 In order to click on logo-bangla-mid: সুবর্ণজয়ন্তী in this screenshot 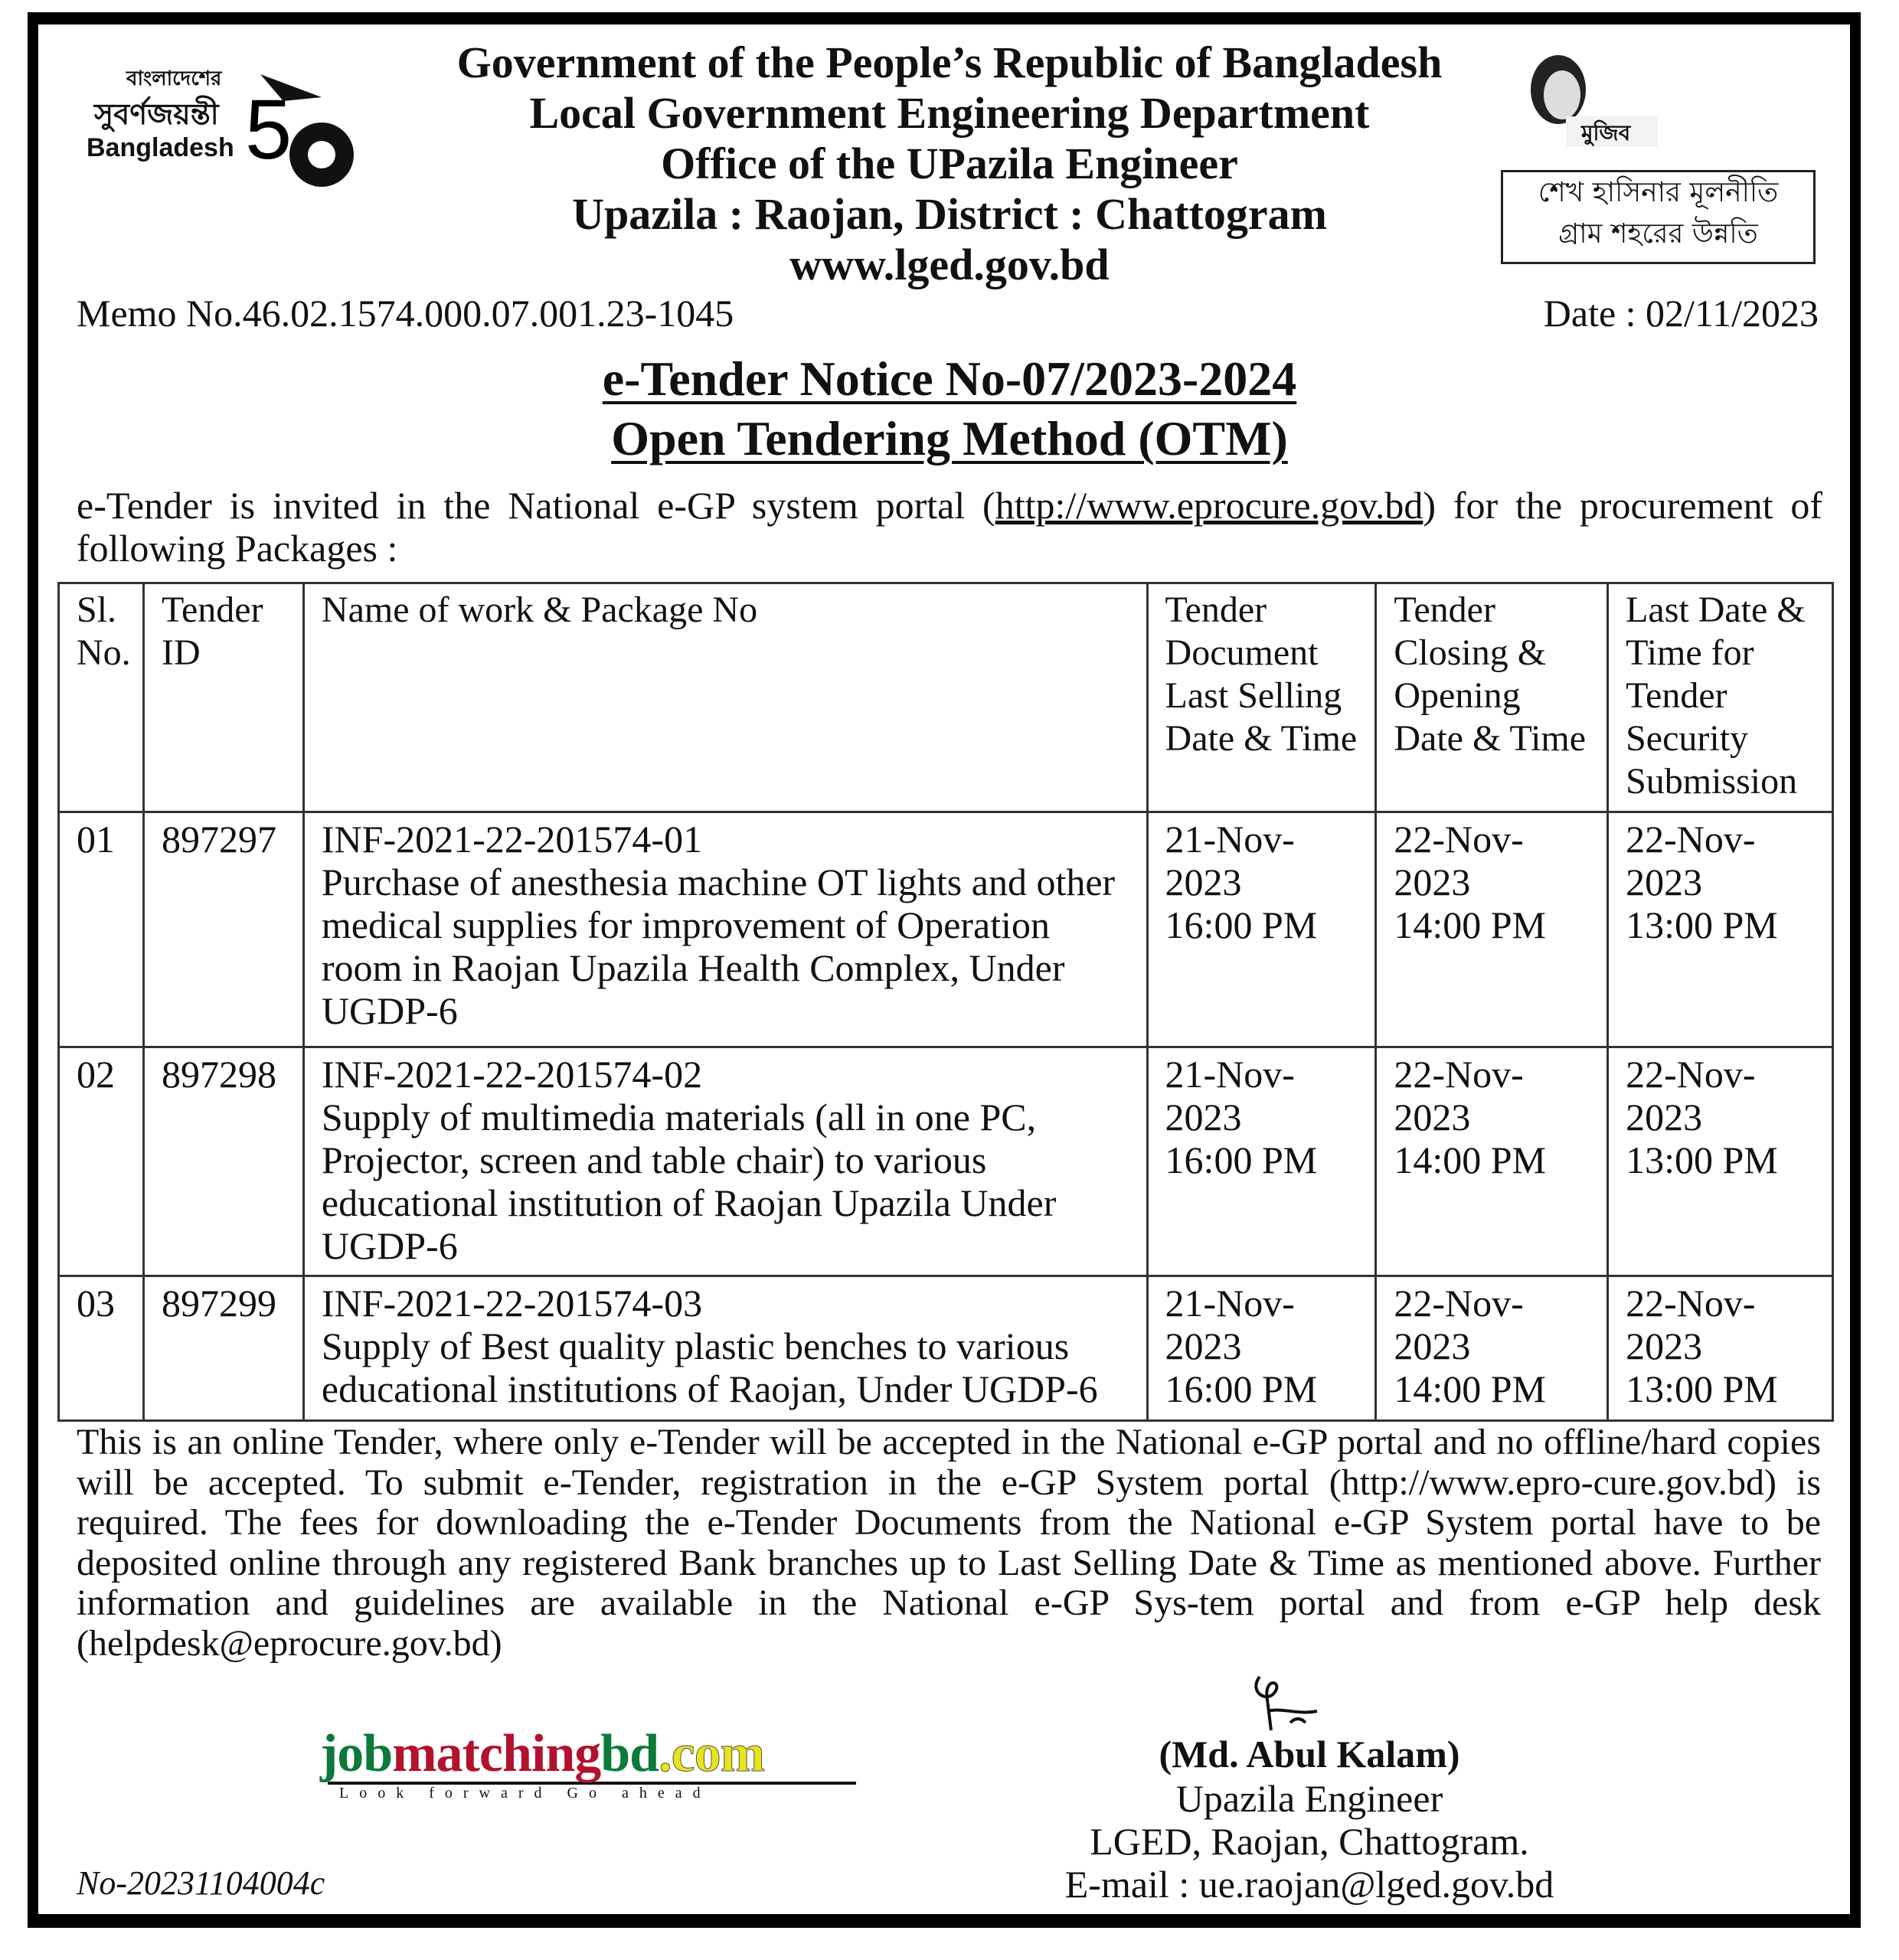, I will do `click(156, 114)`.